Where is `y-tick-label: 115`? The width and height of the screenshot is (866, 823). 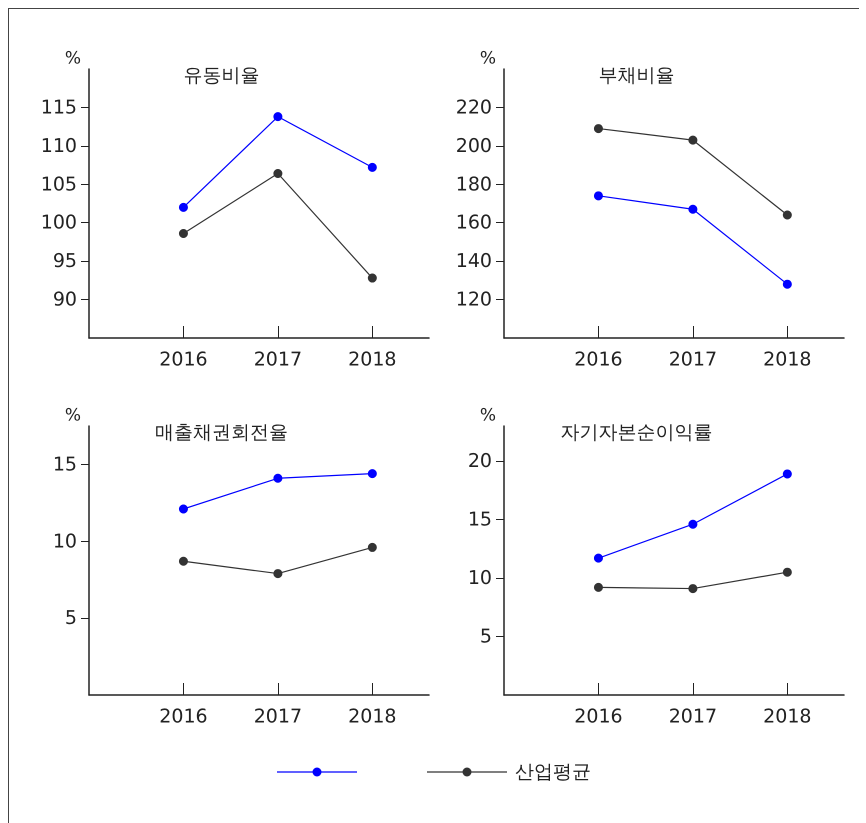
y-tick-label: 115 is located at coordinates (58, 107).